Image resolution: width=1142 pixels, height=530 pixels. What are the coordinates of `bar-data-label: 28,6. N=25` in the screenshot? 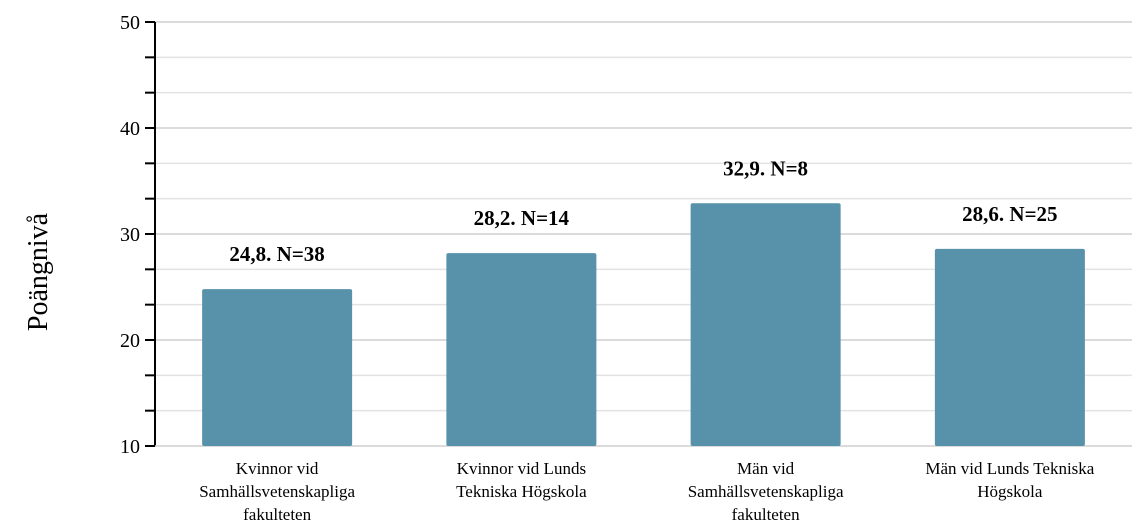 It's located at (1009, 214).